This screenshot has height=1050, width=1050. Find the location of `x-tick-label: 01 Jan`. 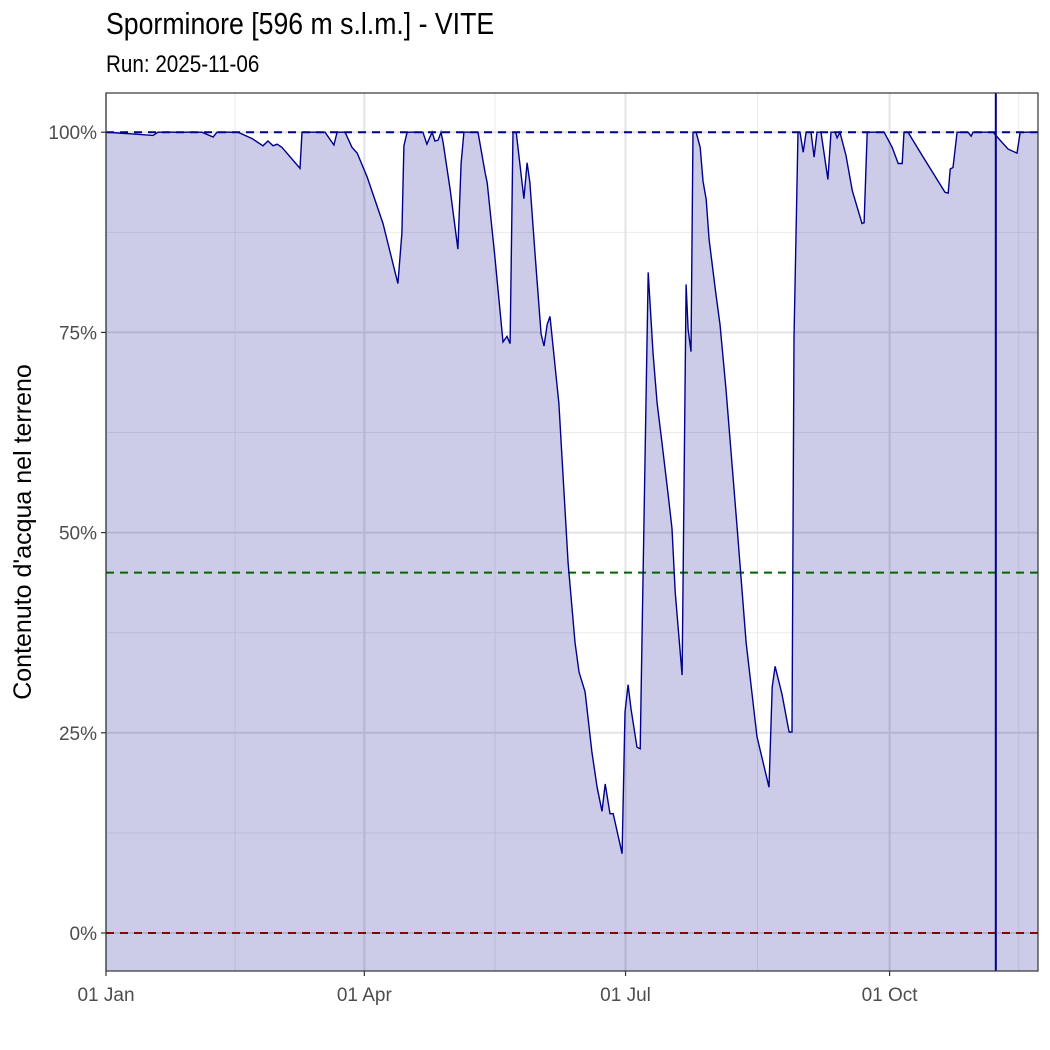

x-tick-label: 01 Jan is located at coordinates (105, 995).